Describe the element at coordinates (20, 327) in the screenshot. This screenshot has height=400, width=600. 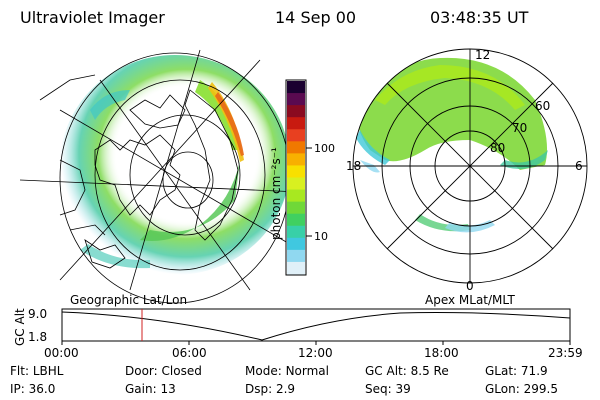
I see `alt-ylabel: GC Alt` at that location.